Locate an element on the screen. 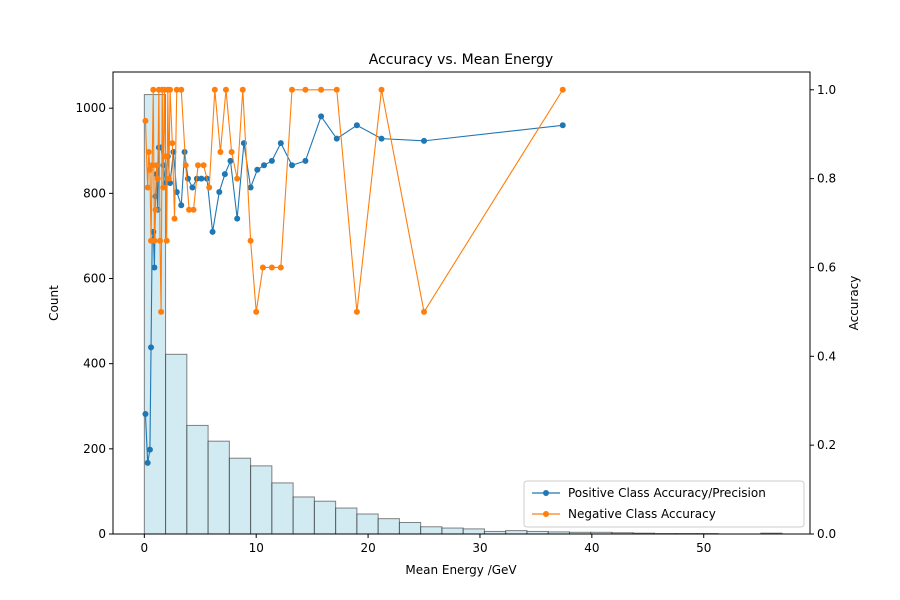 Image resolution: width=900 pixels, height=600 pixels. y-left-tick-label: 400 is located at coordinates (94, 364).